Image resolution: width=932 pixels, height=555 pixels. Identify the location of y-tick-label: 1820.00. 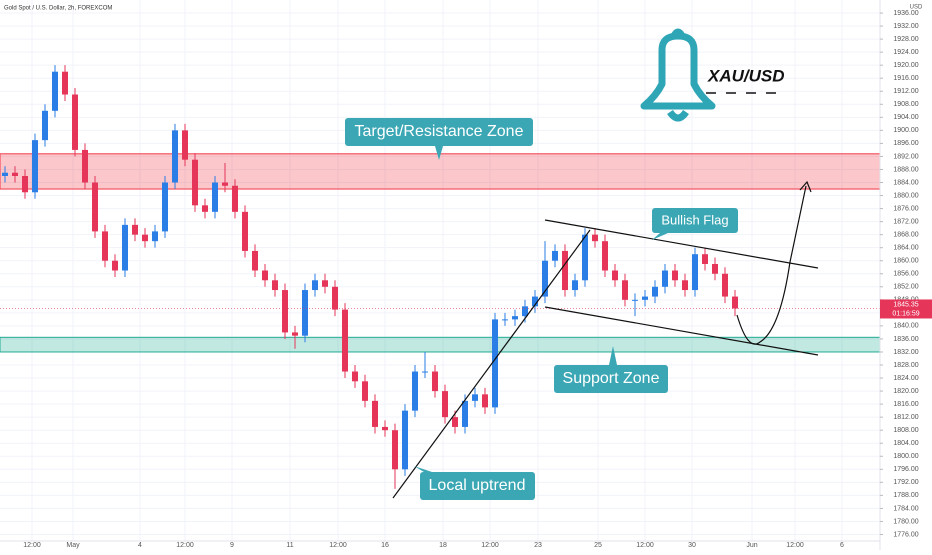
(905, 391).